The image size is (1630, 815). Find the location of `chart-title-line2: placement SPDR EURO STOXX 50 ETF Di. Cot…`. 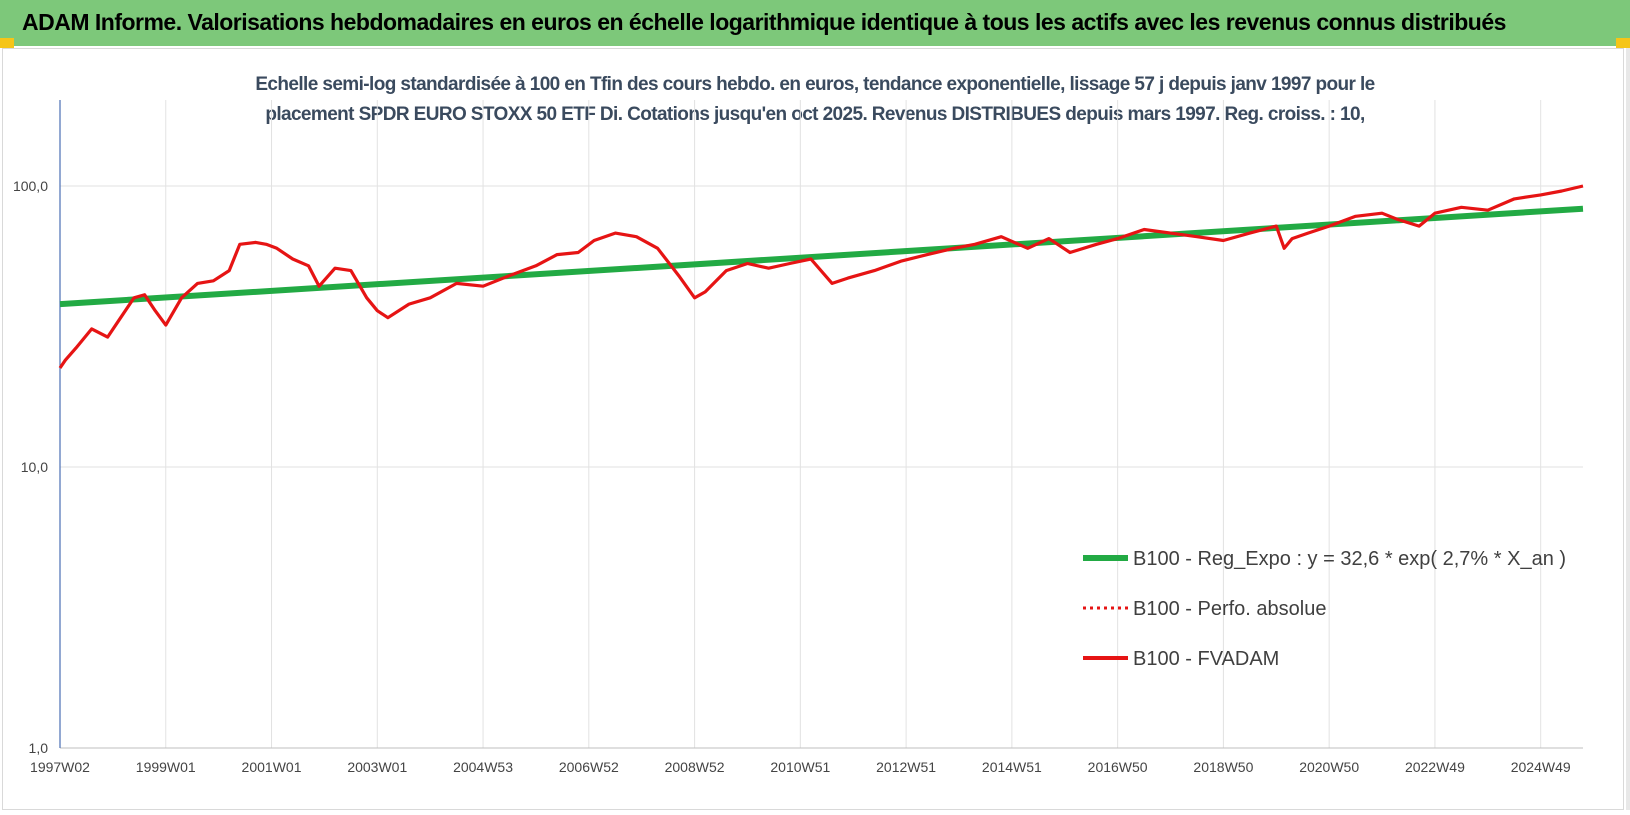

chart-title-line2: placement SPDR EURO STOXX 50 ETF Di. Cot… is located at coordinates (815, 114).